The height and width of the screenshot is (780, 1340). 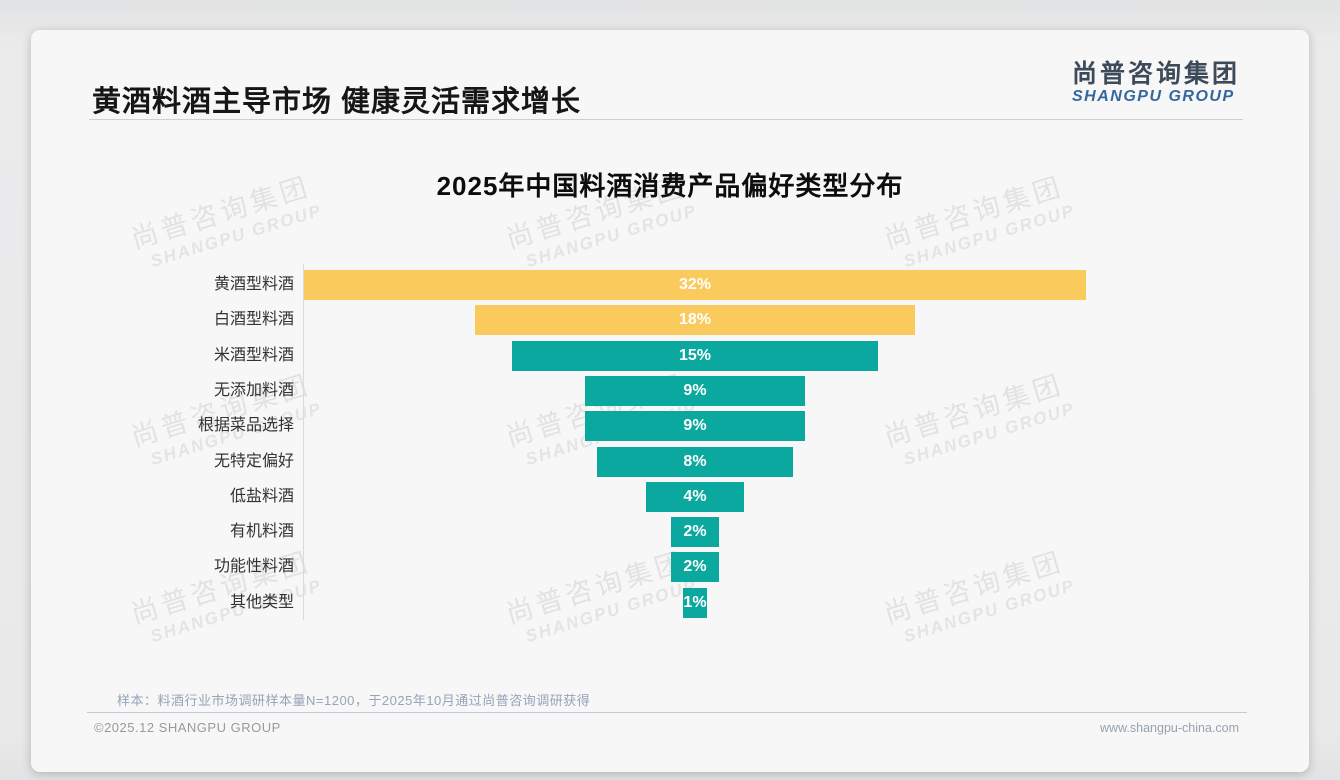 What do you see at coordinates (666, 119) in the screenshot?
I see `header-divider` at bounding box center [666, 119].